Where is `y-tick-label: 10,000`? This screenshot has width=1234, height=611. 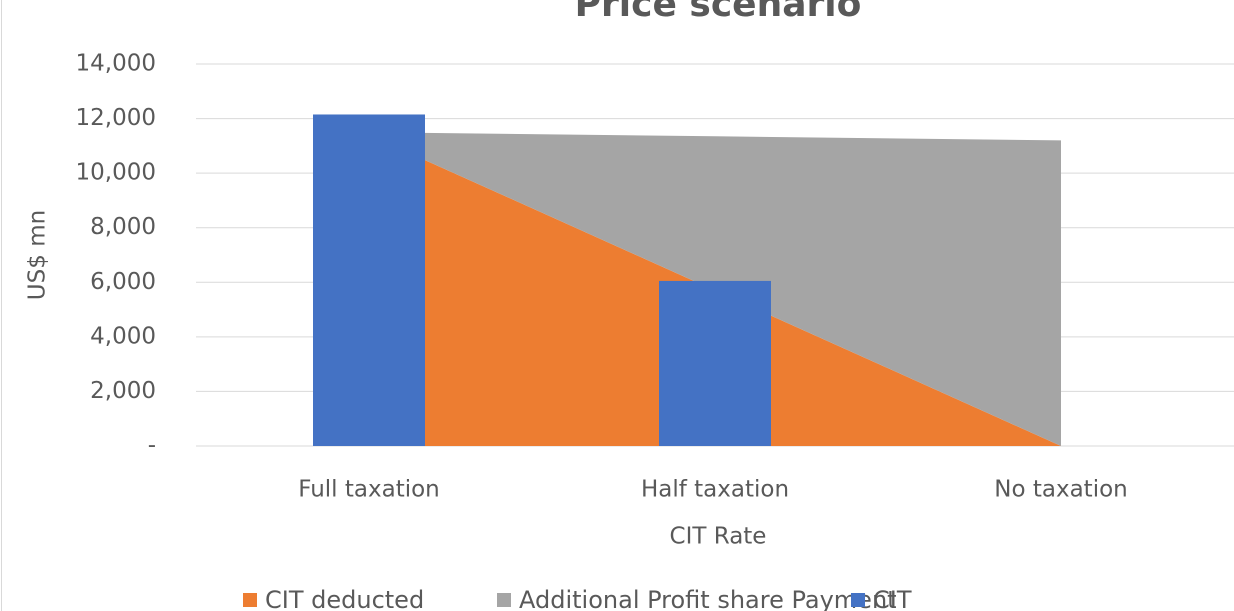
y-tick-label: 10,000 is located at coordinates (116, 173).